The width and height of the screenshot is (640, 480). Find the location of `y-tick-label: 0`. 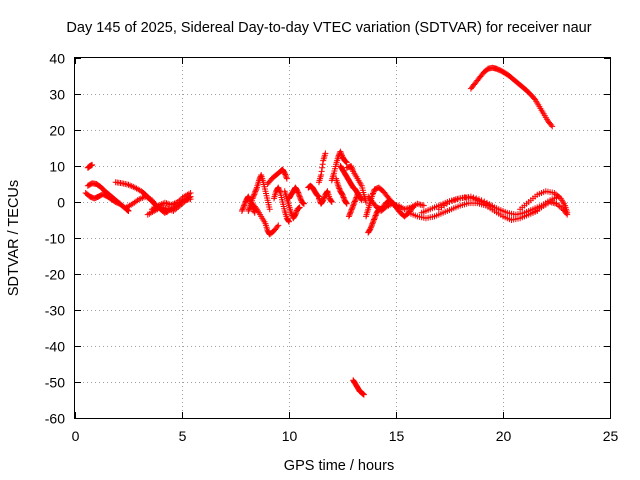

y-tick-label: 0 is located at coordinates (61, 203).